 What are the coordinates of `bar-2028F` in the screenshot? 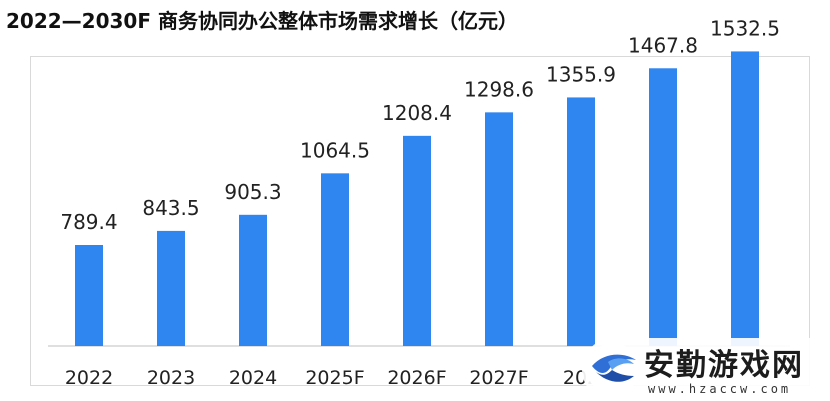 It's located at (581, 221).